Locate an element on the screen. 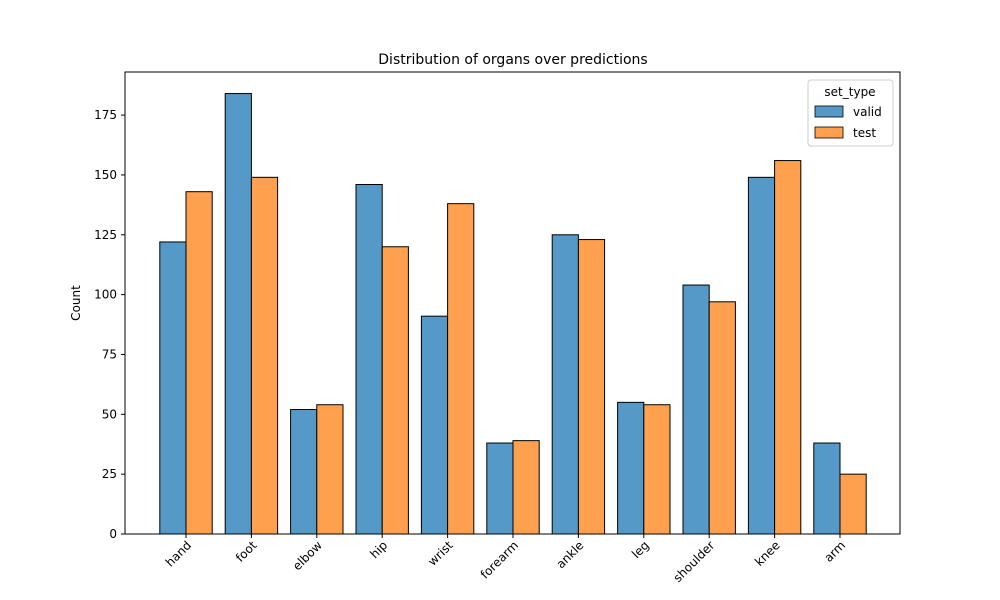 The height and width of the screenshot is (600, 1000). y-tick-label: 25 is located at coordinates (109, 474).